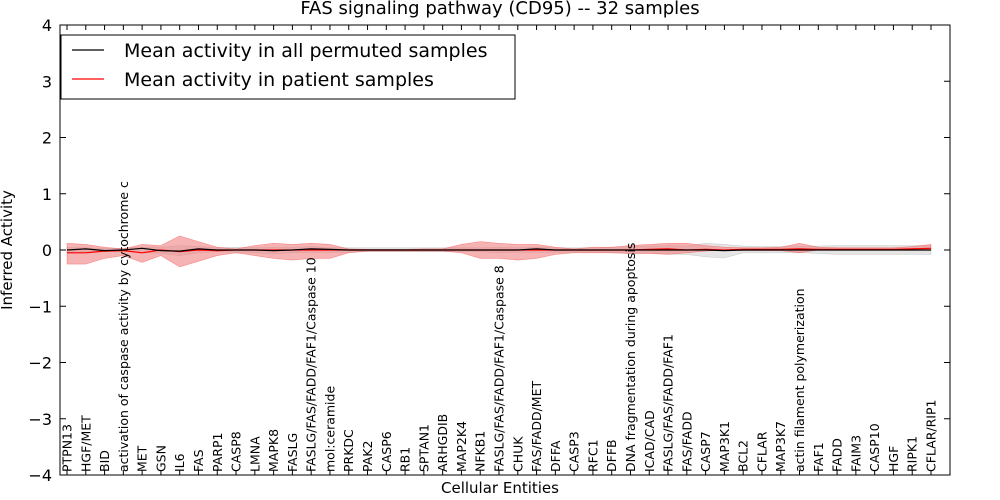 The width and height of the screenshot is (1000, 500). What do you see at coordinates (574, 451) in the screenshot?
I see `x-tick-label: CASP3` at bounding box center [574, 451].